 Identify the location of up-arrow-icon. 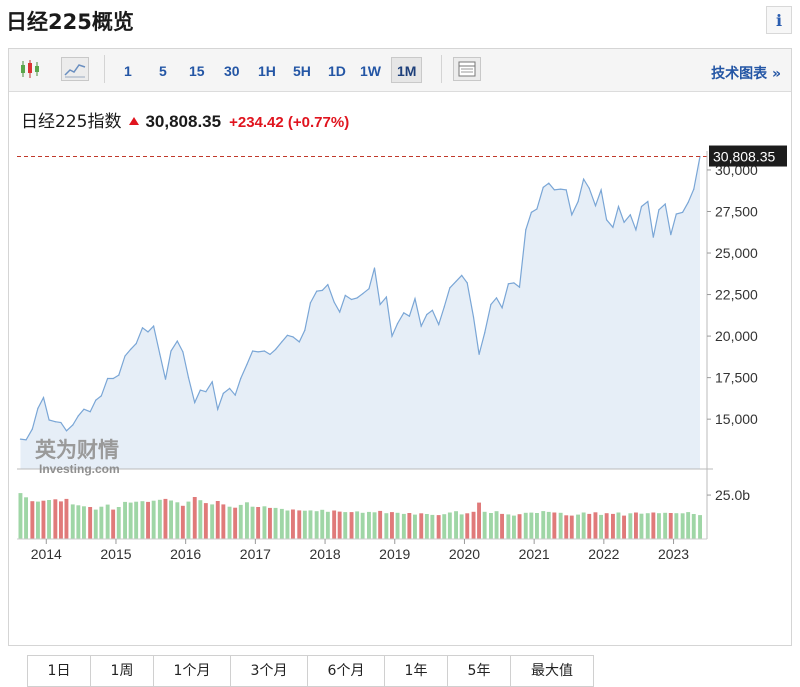
(134, 121).